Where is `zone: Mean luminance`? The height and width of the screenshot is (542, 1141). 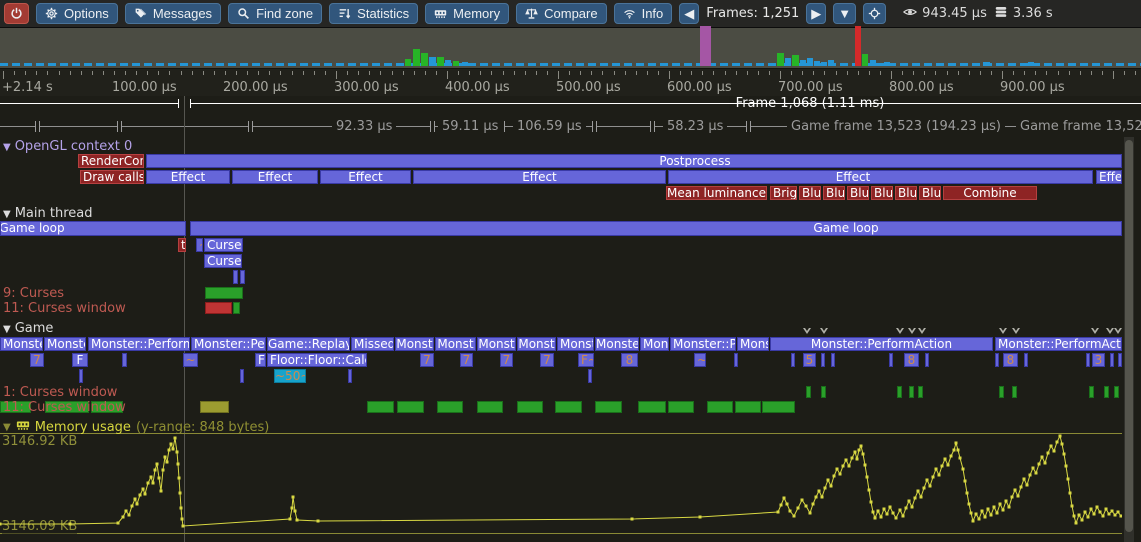 zone: Mean luminance is located at coordinates (716, 193).